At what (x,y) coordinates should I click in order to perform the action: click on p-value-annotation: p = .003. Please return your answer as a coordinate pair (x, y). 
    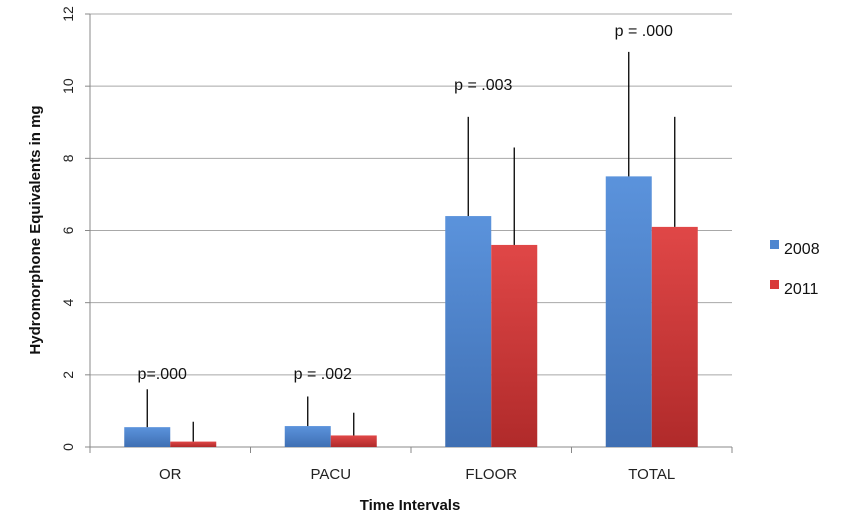
    Looking at the image, I should click on (483, 85).